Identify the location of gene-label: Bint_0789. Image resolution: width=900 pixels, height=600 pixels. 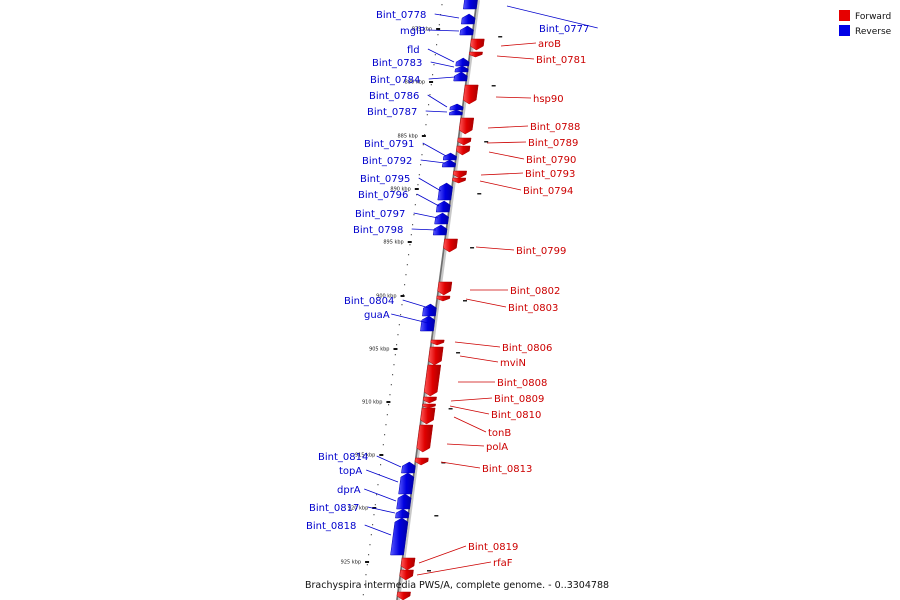
(553, 143).